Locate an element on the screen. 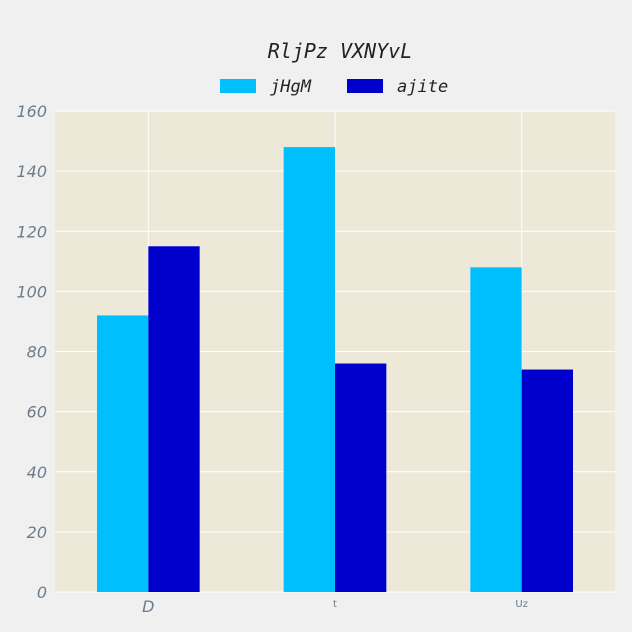  y-tick-label: 120 is located at coordinates (31, 231).